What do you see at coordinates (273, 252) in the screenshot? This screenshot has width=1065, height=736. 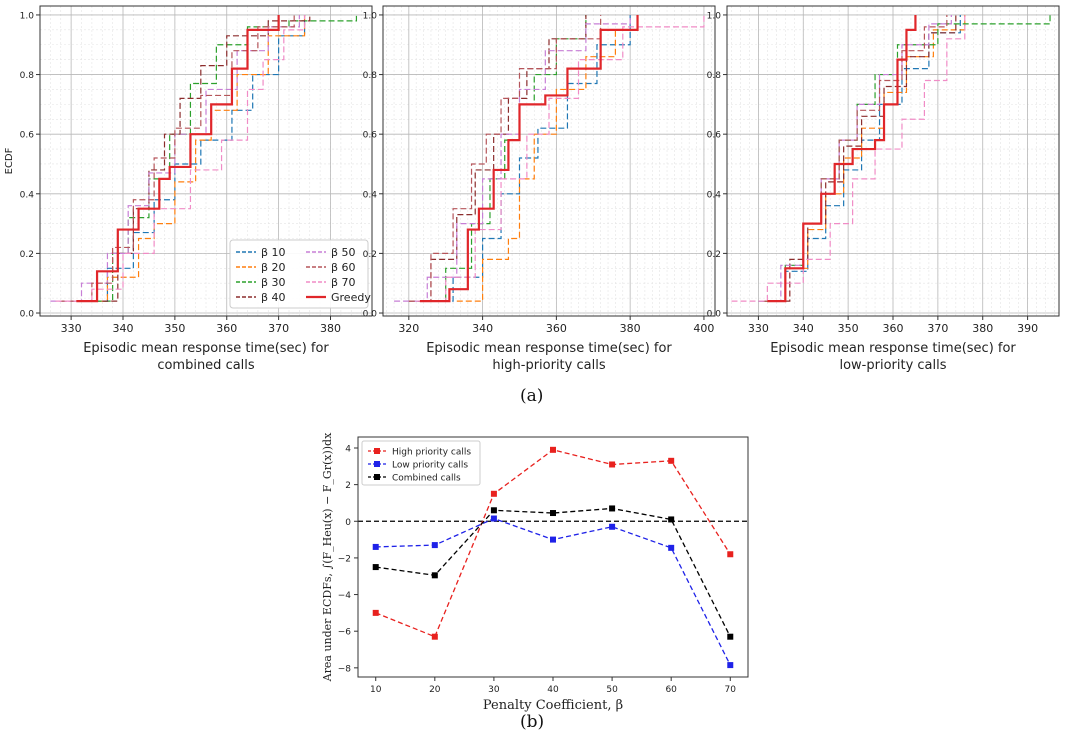 I see `legend-label-b10: β 10` at bounding box center [273, 252].